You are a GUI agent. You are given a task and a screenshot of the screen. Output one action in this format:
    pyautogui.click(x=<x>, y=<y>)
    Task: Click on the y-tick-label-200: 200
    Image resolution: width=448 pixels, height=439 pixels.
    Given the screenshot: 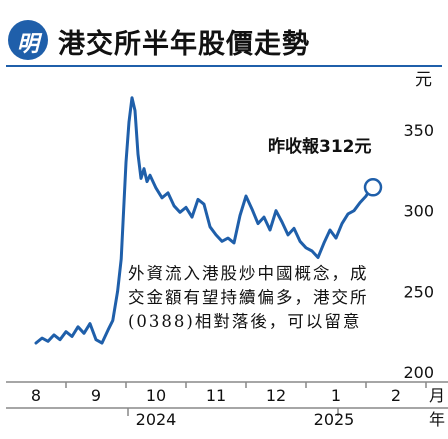 What is the action you would take?
    pyautogui.click(x=418, y=372)
    